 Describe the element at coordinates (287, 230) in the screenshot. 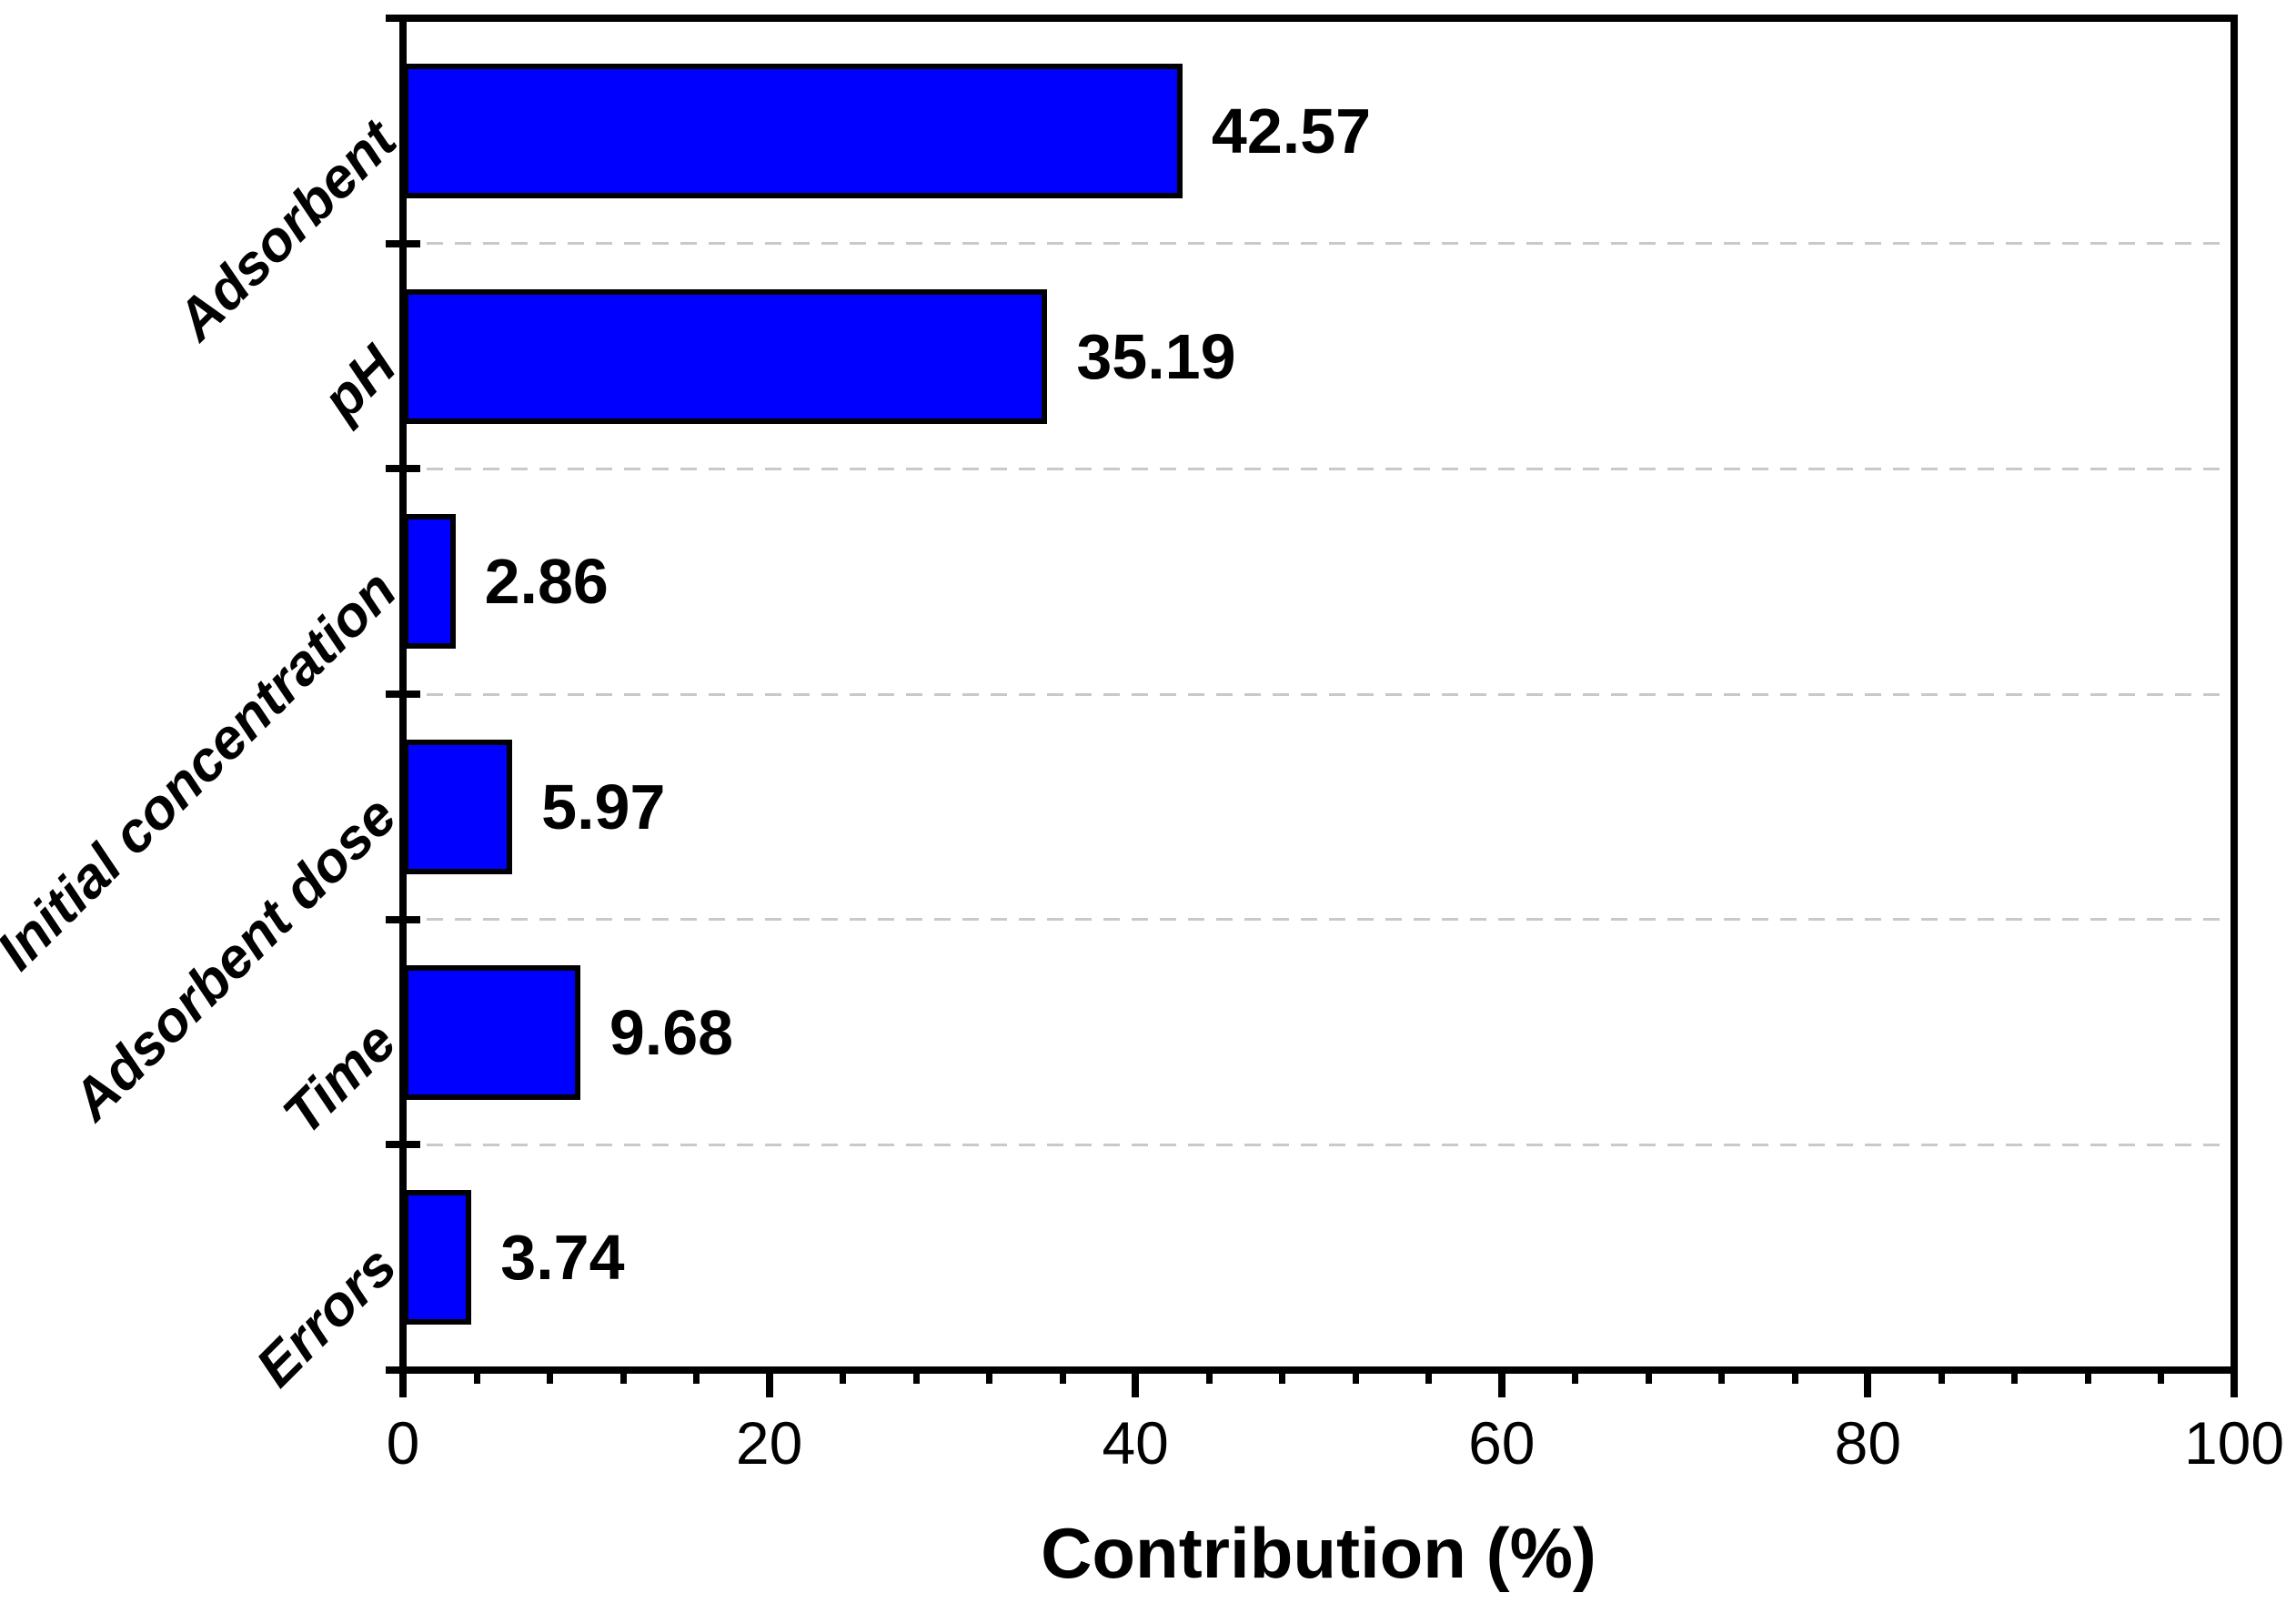

I see `category-label: Adsorbent` at that location.